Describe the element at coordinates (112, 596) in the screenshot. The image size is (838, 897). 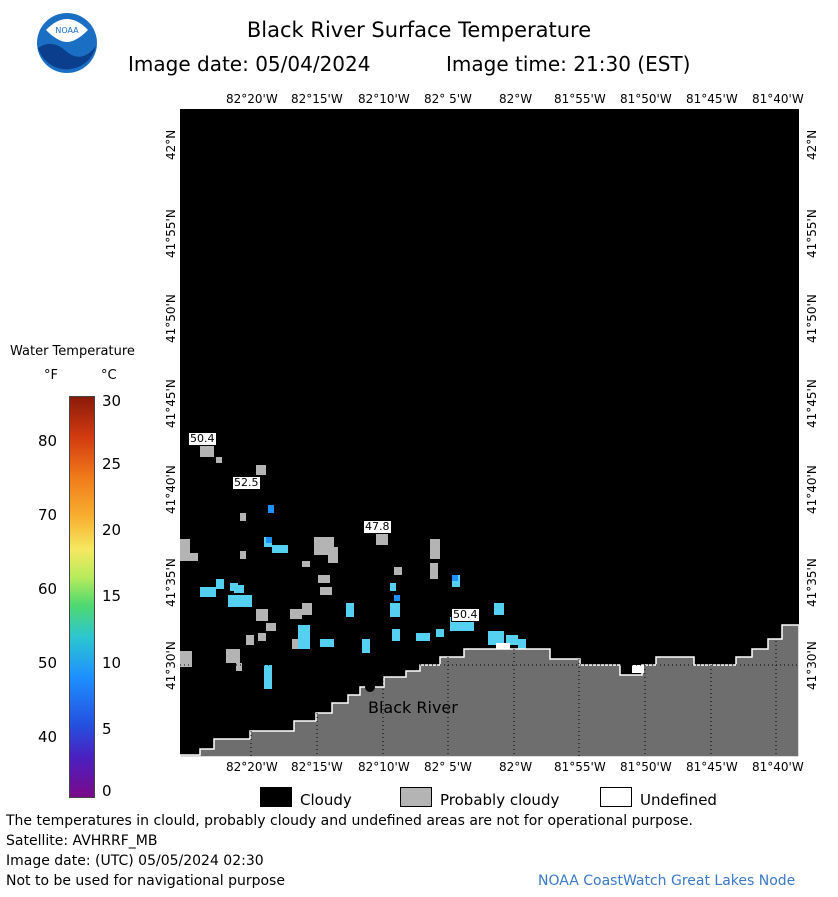
I see `c-tick: 15` at that location.